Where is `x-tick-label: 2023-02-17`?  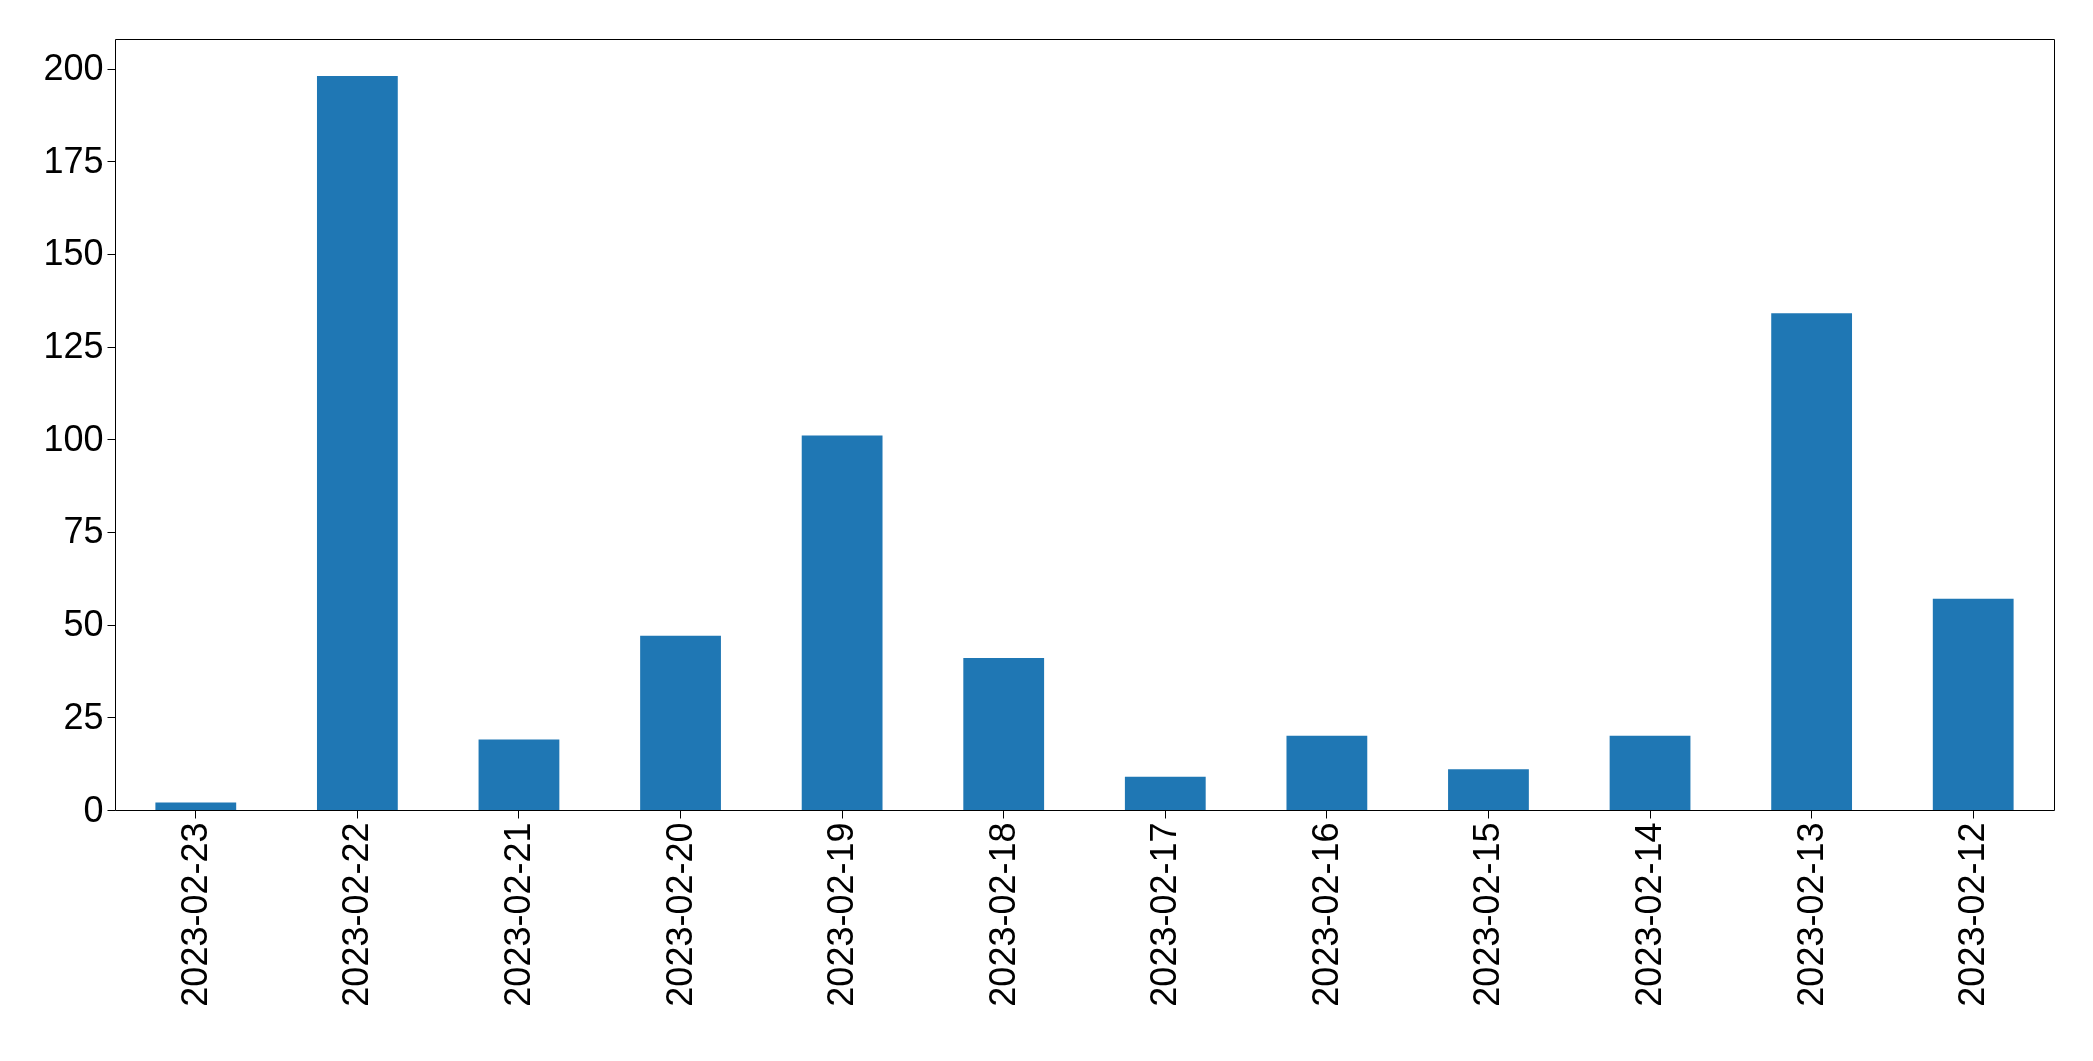 x-tick-label: 2023-02-17 is located at coordinates (1164, 914).